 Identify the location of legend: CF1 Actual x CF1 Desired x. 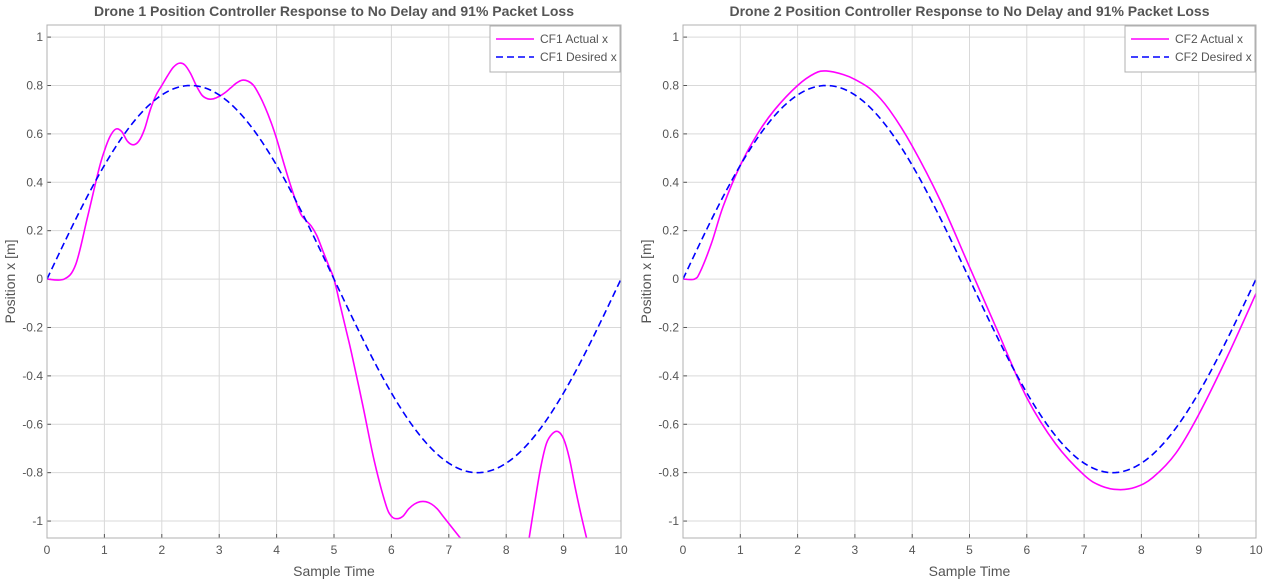
(555, 49).